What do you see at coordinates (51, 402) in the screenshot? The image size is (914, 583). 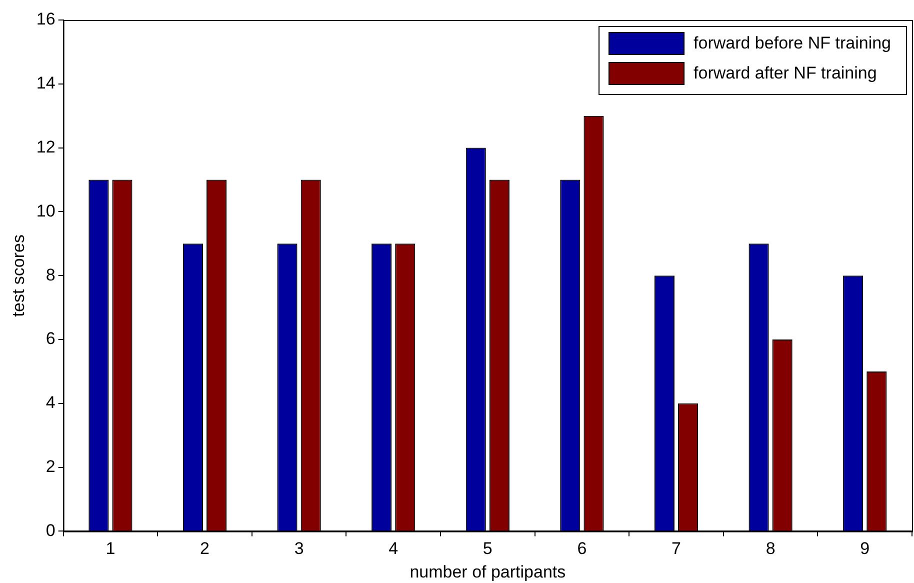 I see `y-tick-label: 4` at bounding box center [51, 402].